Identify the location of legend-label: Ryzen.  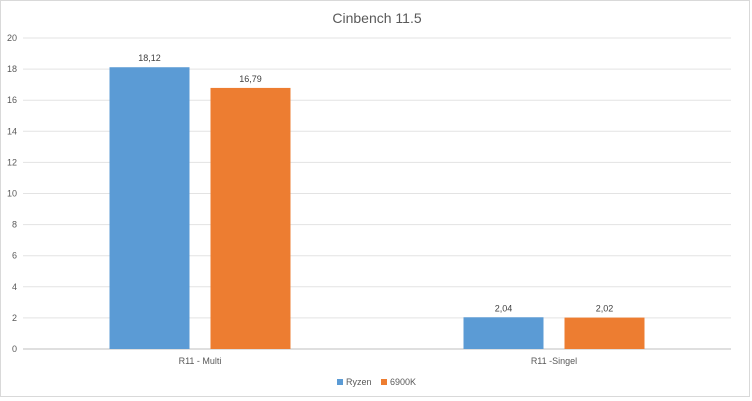
(359, 382).